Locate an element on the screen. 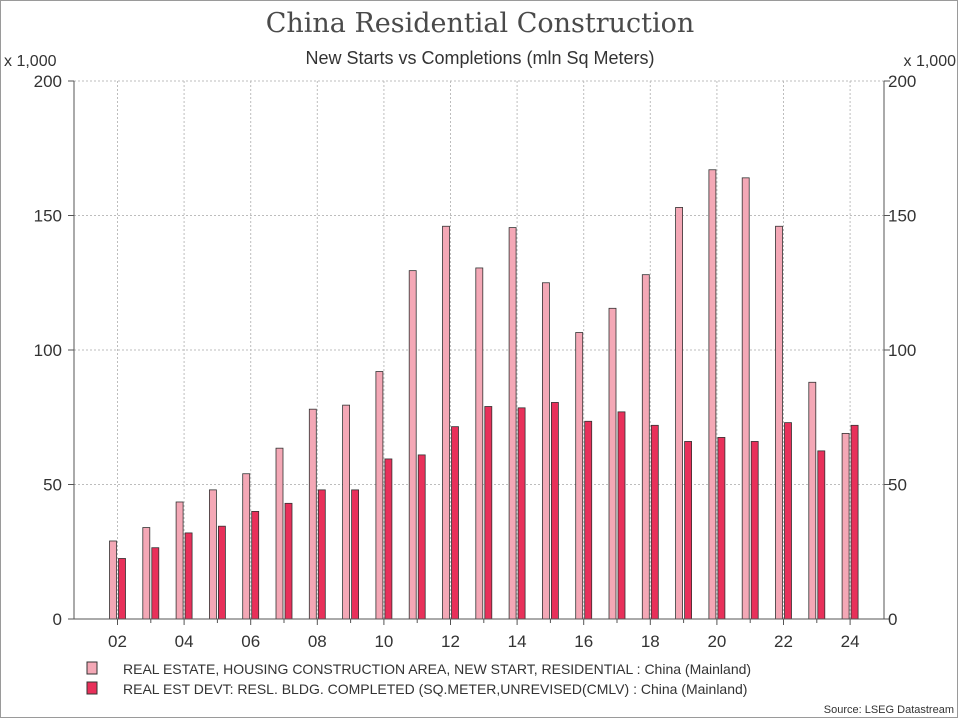 The image size is (960, 720). x-tick-label: 06 is located at coordinates (250, 641).